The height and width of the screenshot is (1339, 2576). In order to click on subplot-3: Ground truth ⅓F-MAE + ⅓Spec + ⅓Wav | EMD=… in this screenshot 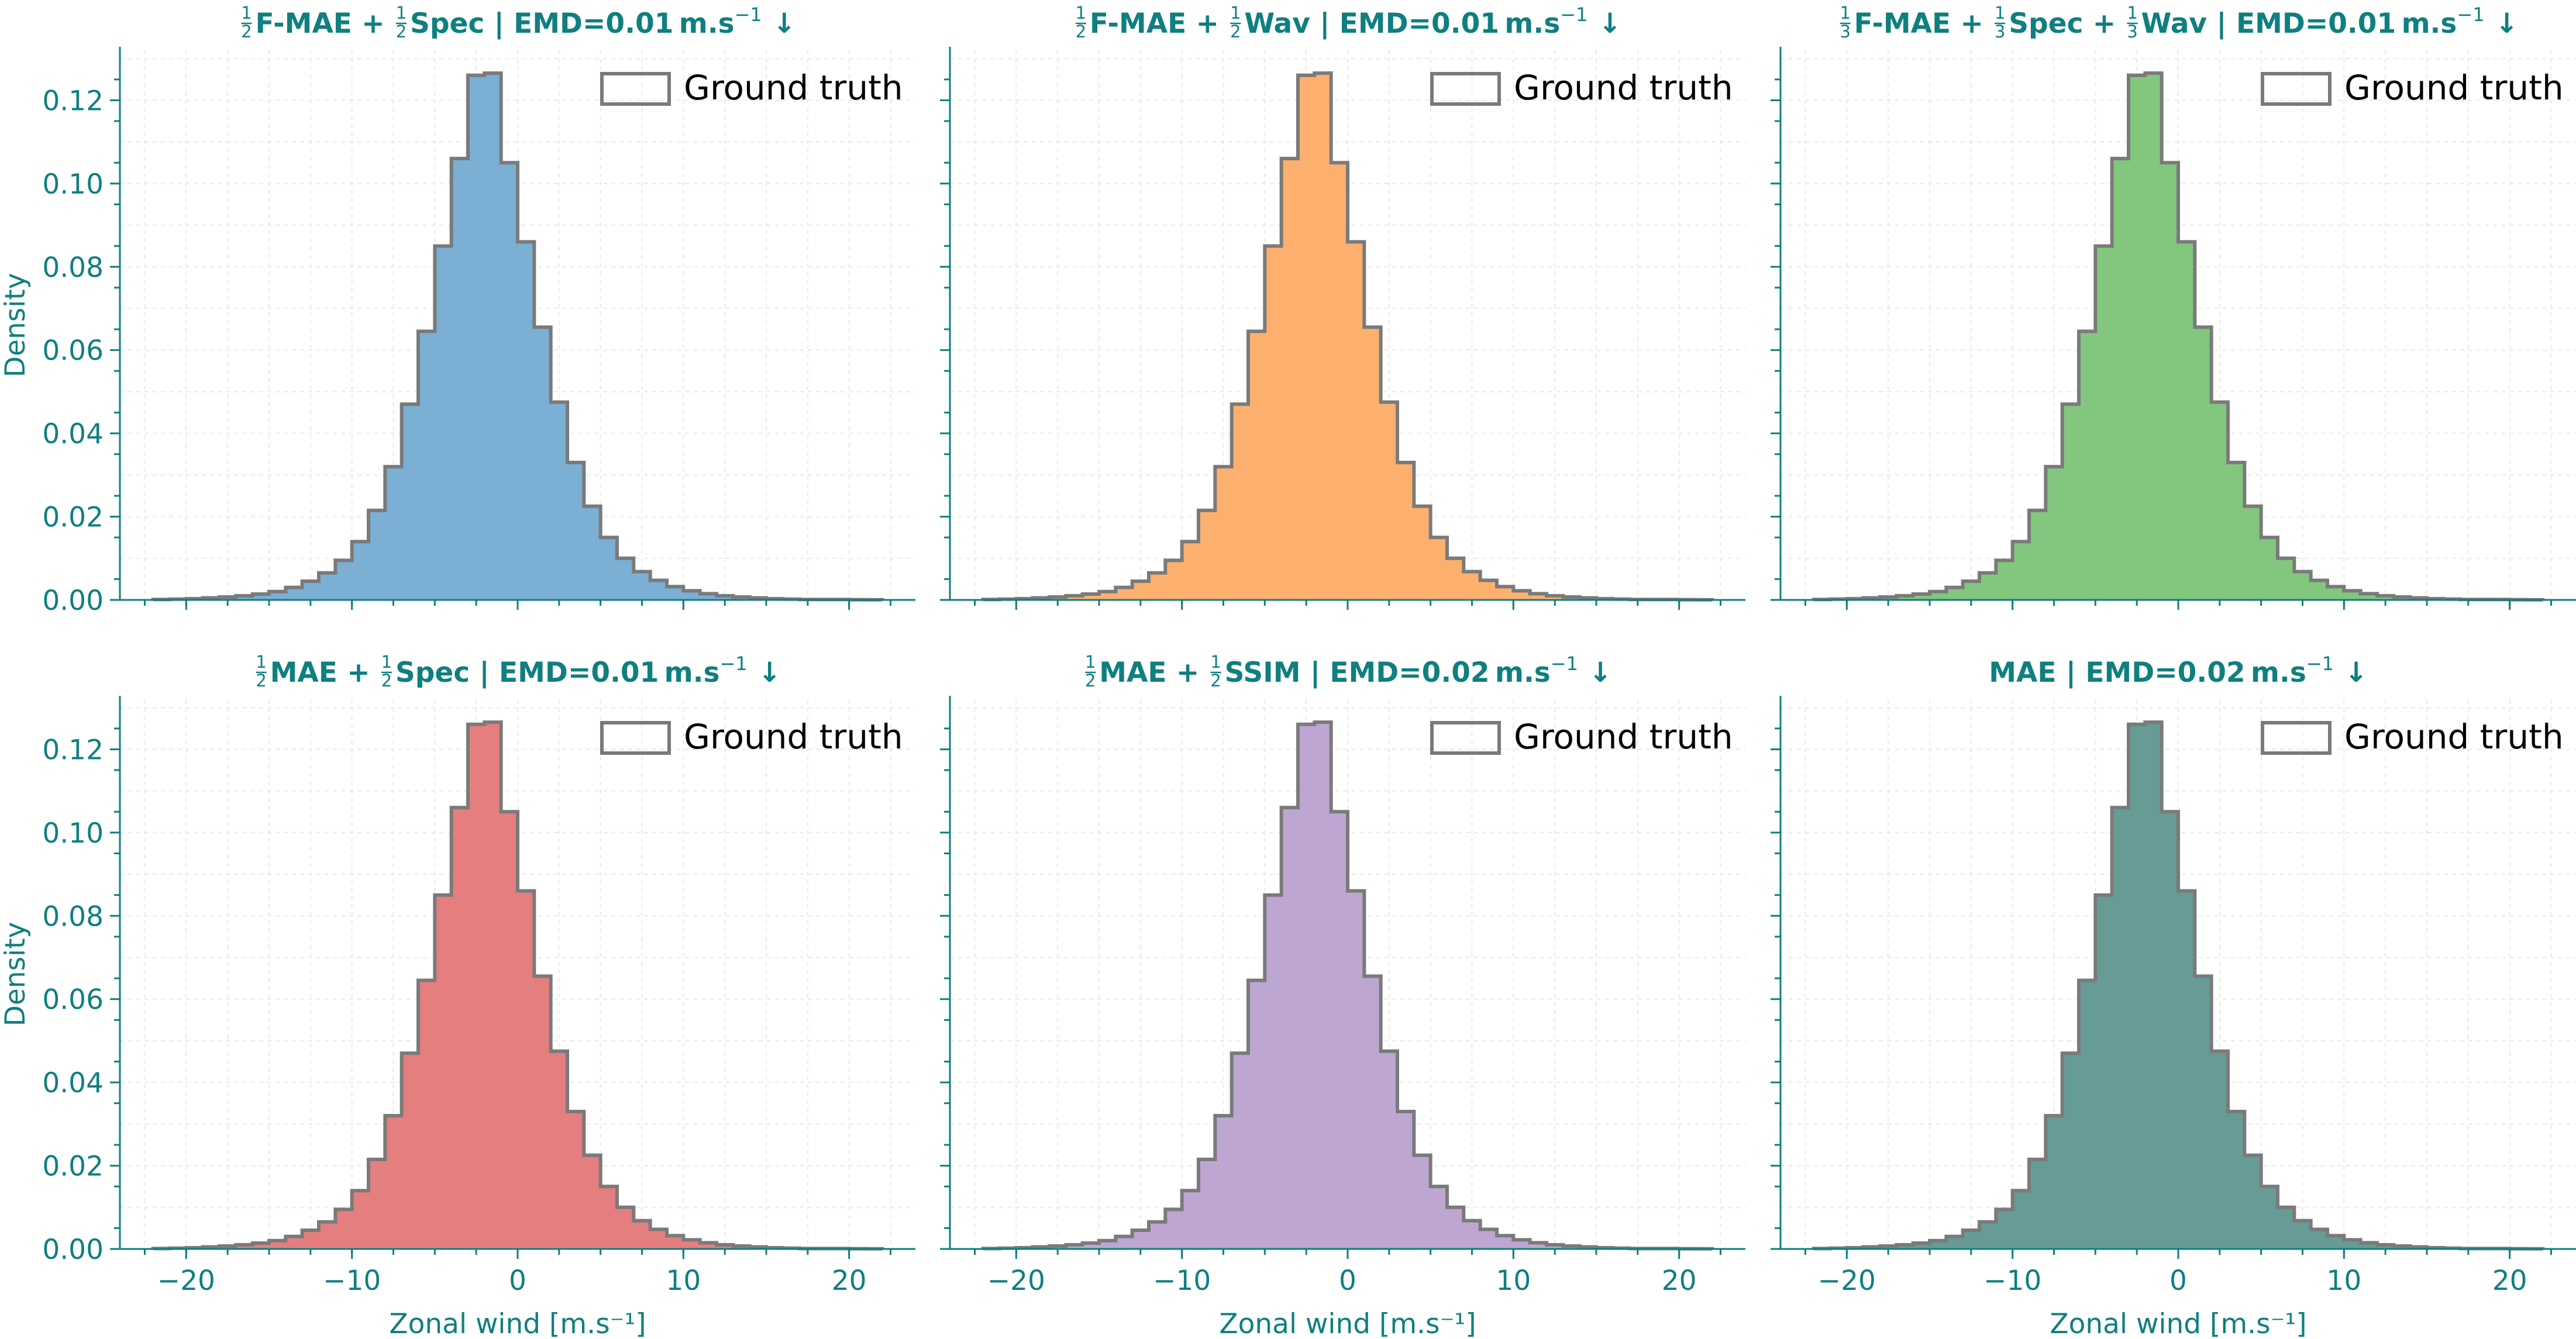, I will do `click(2173, 306)`.